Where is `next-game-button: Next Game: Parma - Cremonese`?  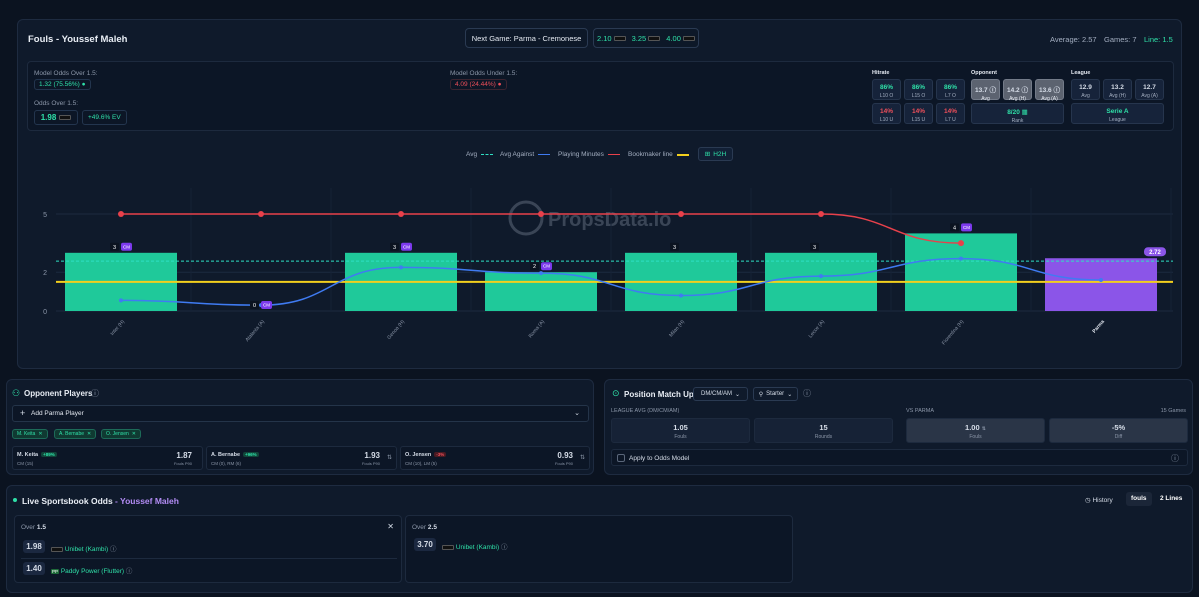 next-game-button: Next Game: Parma - Cremonese is located at coordinates (526, 38).